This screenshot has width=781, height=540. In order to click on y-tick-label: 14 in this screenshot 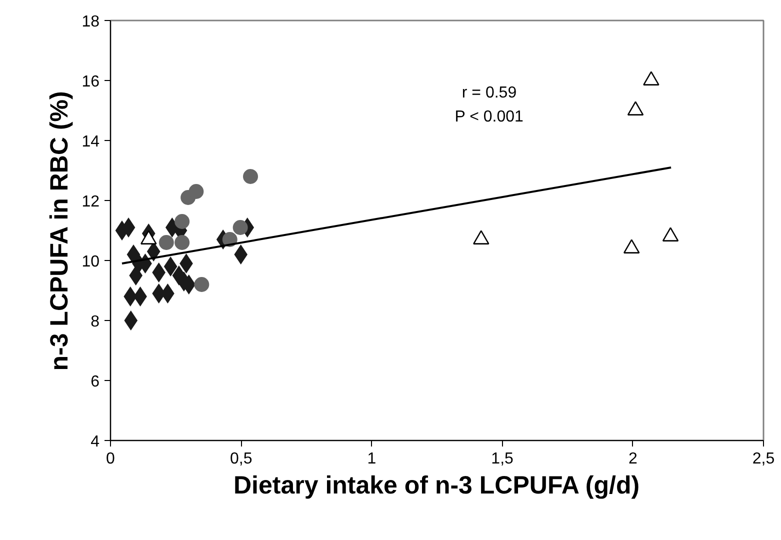, I will do `click(91, 142)`.